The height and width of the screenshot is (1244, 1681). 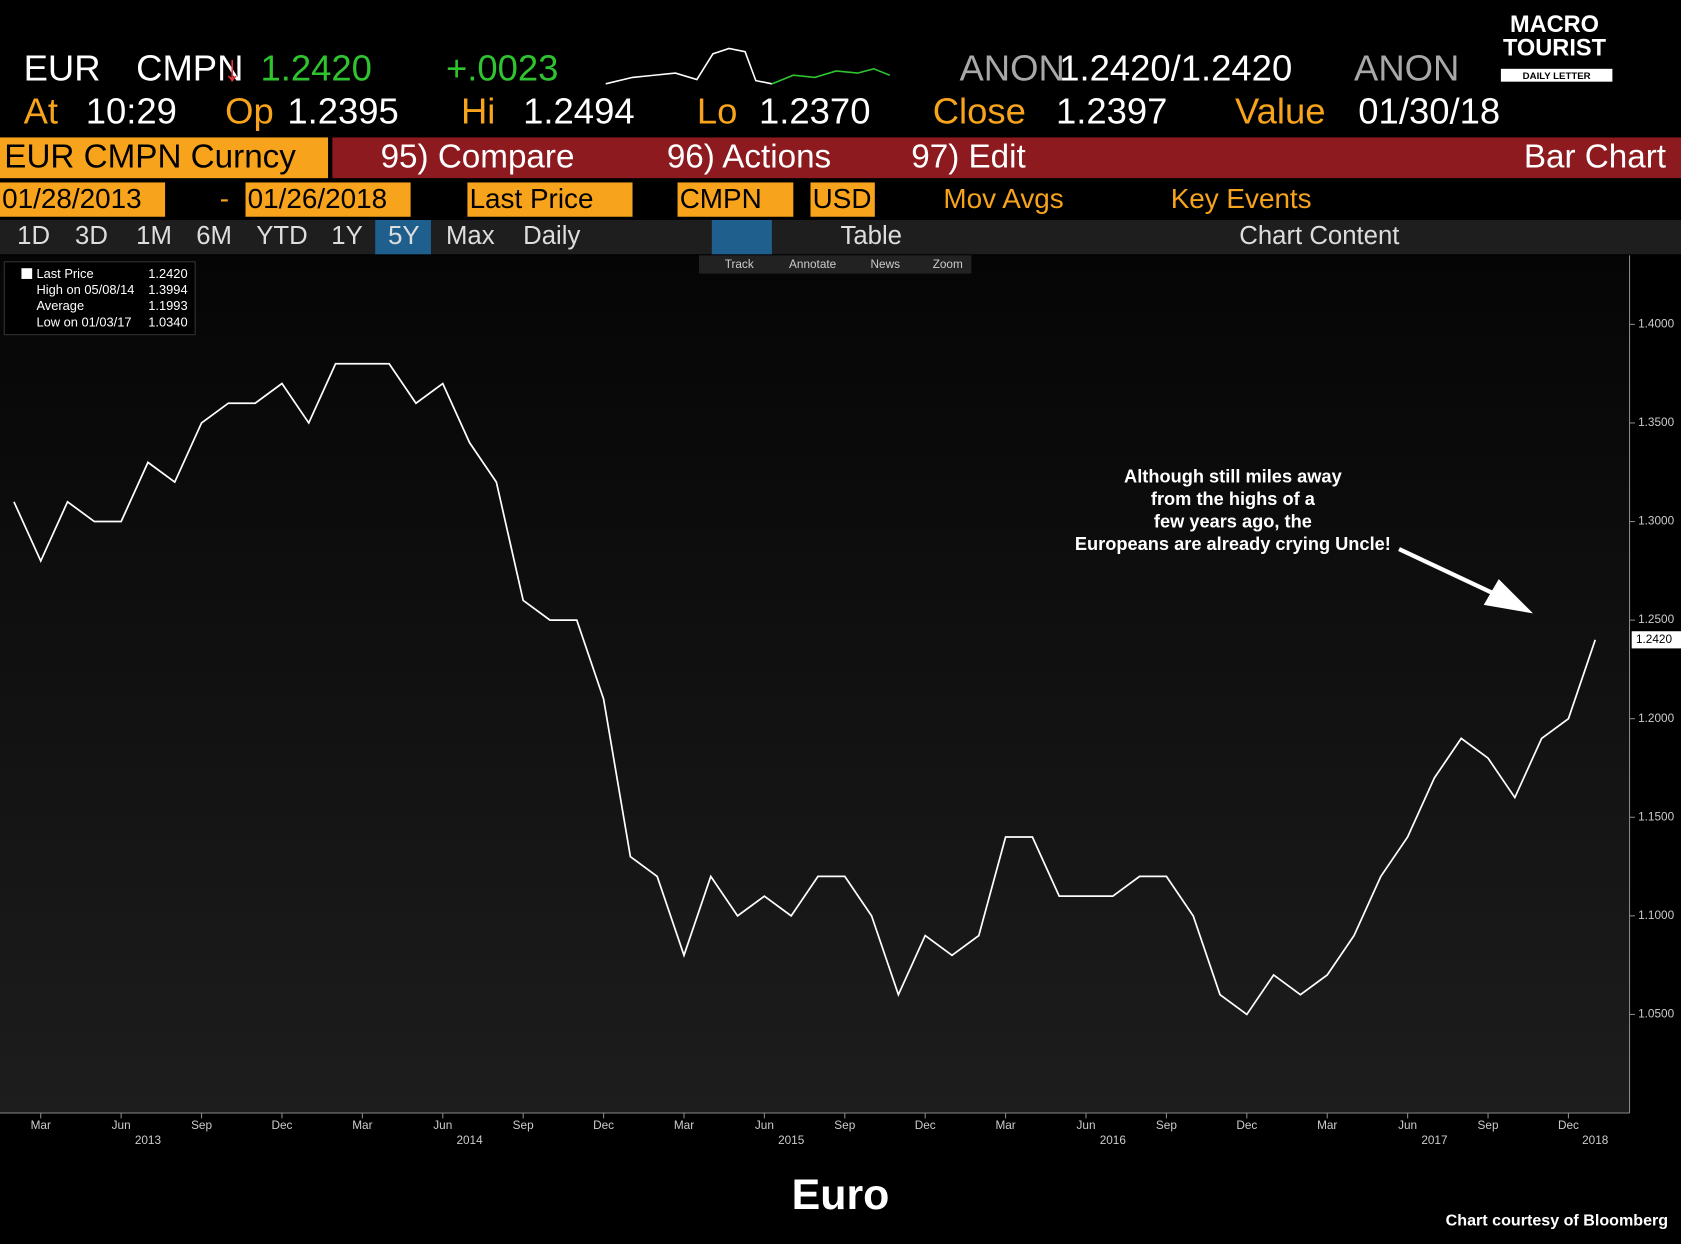 I want to click on logo-text: TOURIST, so click(x=1555, y=48).